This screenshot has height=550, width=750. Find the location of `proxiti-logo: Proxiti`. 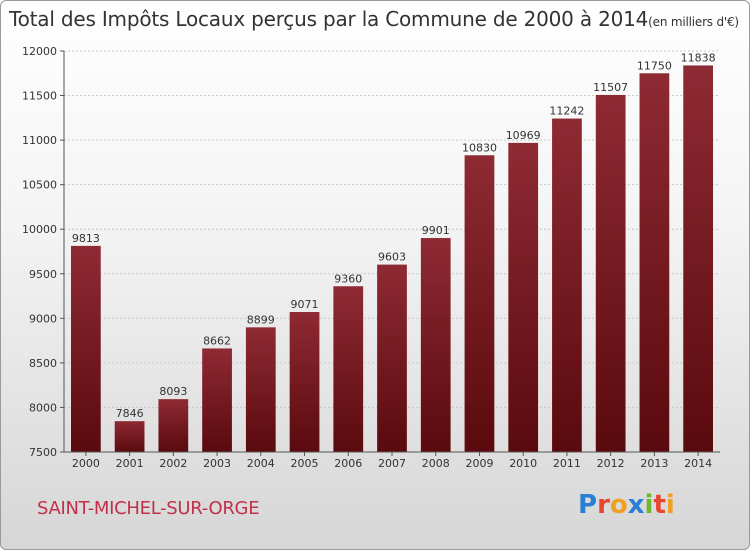

proxiti-logo: Proxiti is located at coordinates (626, 505).